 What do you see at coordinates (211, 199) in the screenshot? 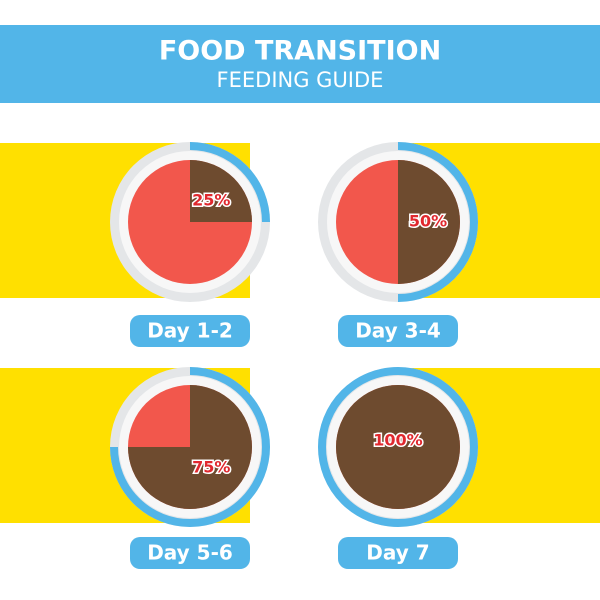
I see `percent-label: 25%` at bounding box center [211, 199].